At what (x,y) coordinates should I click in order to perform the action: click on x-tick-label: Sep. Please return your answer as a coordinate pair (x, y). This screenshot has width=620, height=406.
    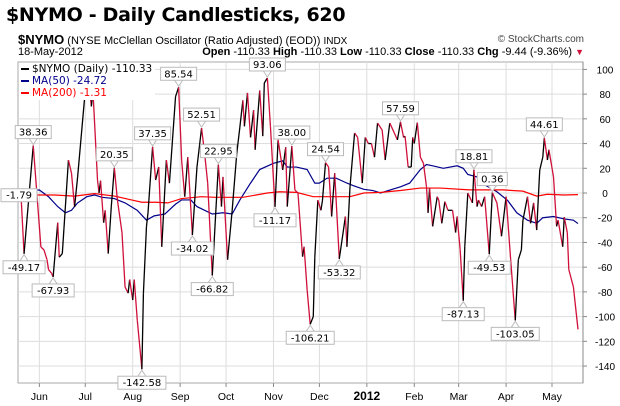
    Looking at the image, I should click on (180, 397).